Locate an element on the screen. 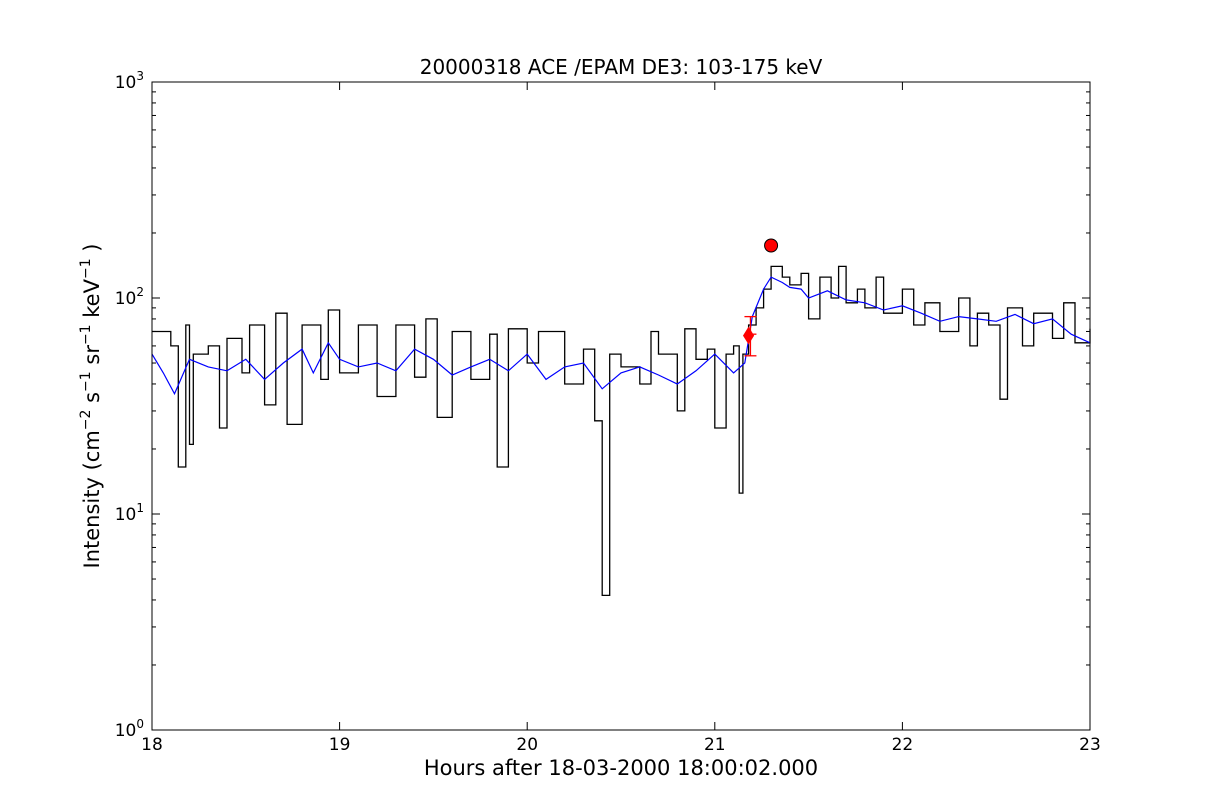  y-tick-label: 10¹ is located at coordinates (129, 513).